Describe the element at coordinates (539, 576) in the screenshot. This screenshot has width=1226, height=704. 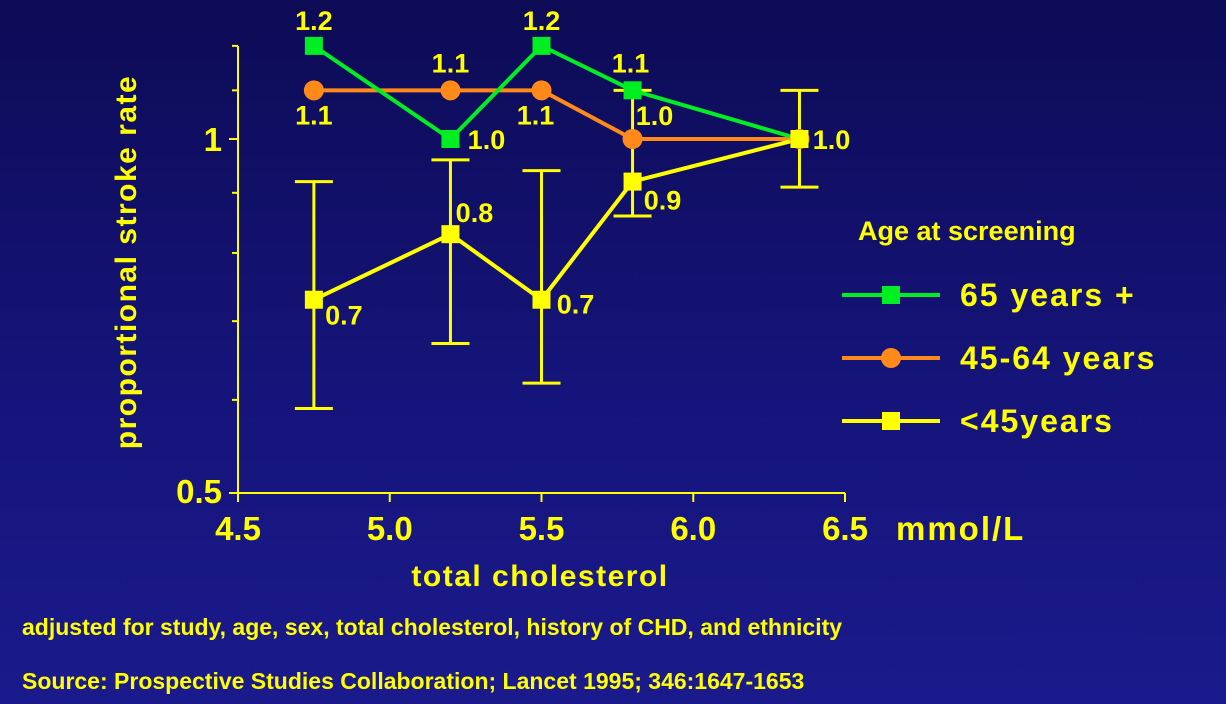
I see `x-axis-label: total cholesterol` at that location.